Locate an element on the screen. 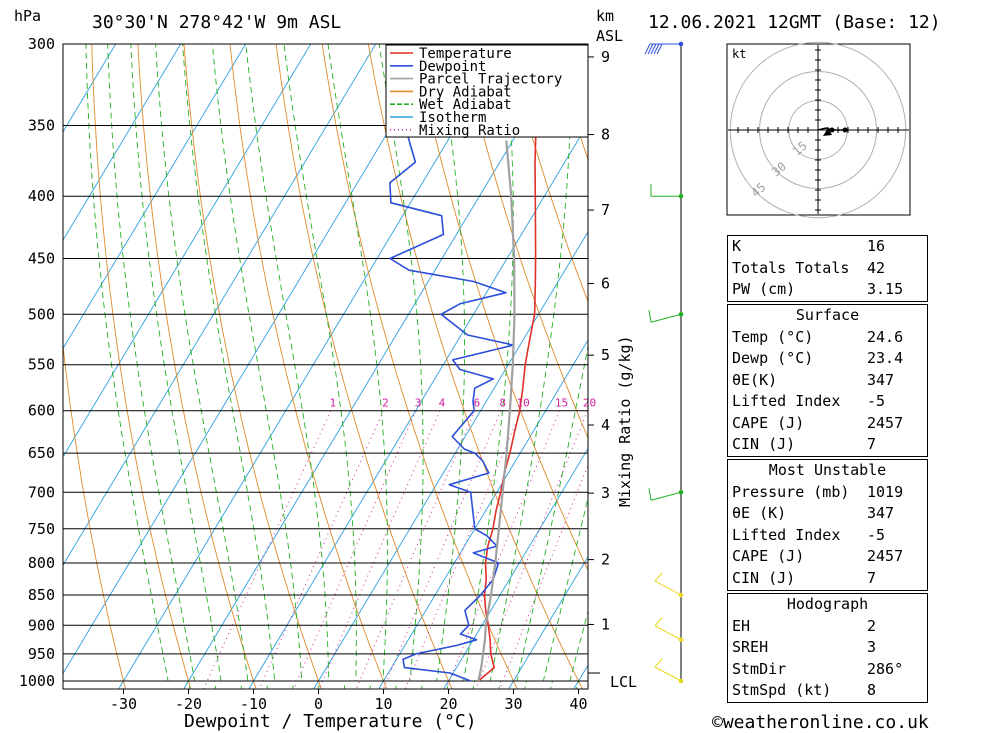  indices-row-k: K 16 is located at coordinates (809, 246).